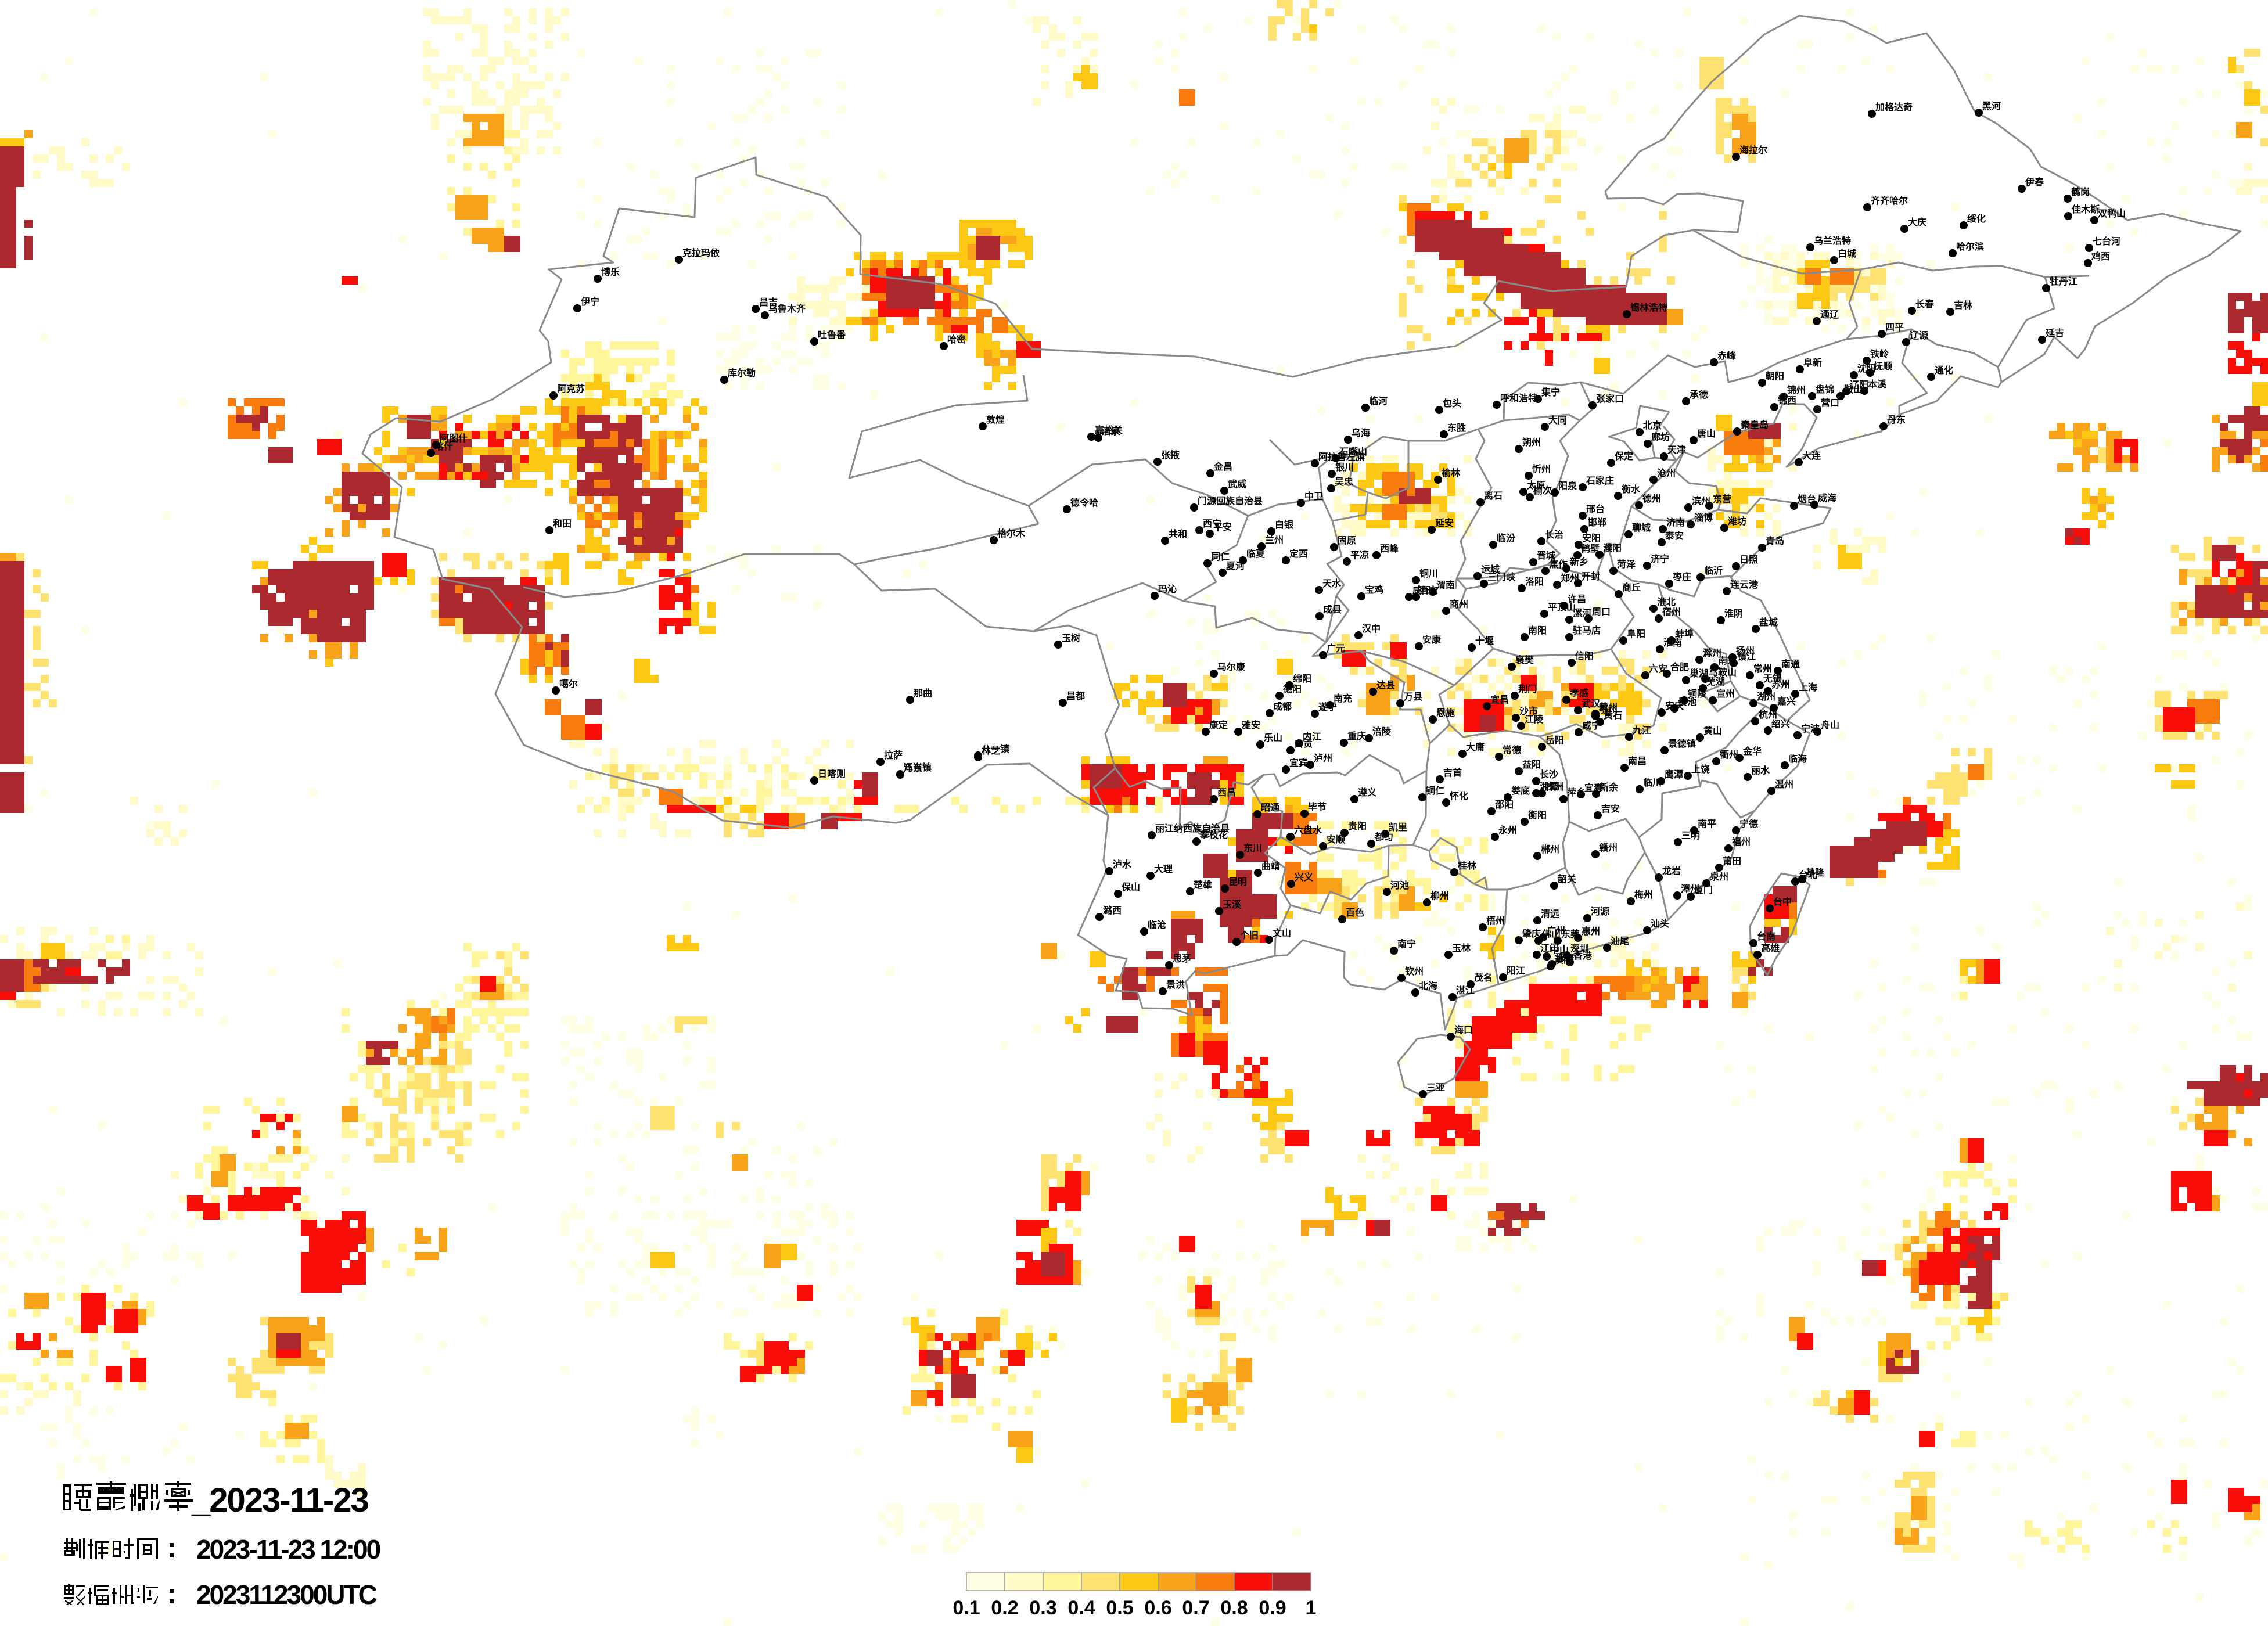 Image resolution: width=2268 pixels, height=1626 pixels. Describe the element at coordinates (1601, 612) in the screenshot. I see `svg-text: 周口` at that location.